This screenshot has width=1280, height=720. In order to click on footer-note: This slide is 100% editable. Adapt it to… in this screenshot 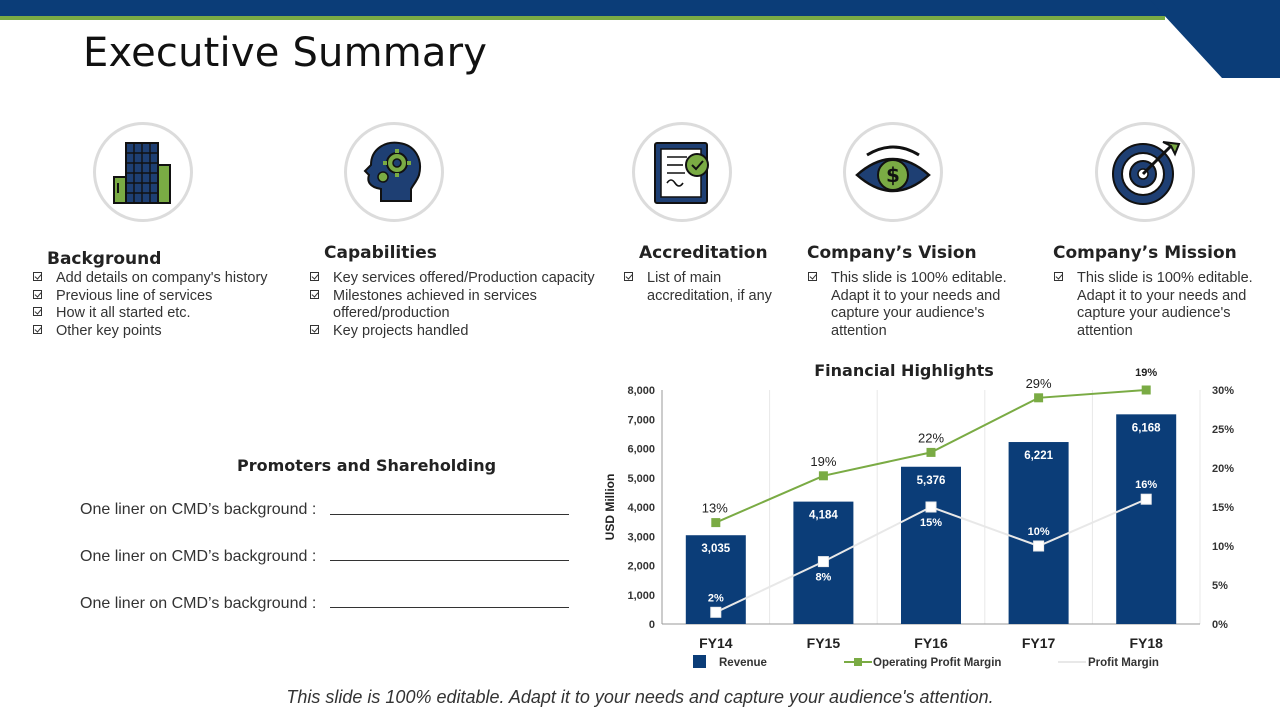, I will do `click(640, 697)`.